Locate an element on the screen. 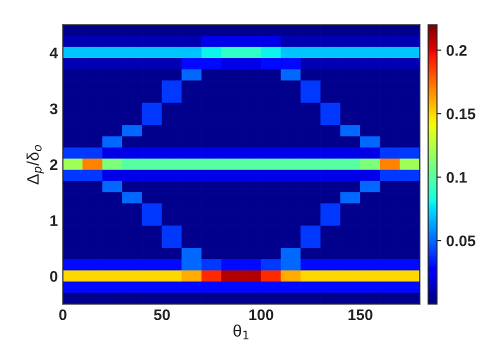  color-bar-label: 0.2 is located at coordinates (456, 50).